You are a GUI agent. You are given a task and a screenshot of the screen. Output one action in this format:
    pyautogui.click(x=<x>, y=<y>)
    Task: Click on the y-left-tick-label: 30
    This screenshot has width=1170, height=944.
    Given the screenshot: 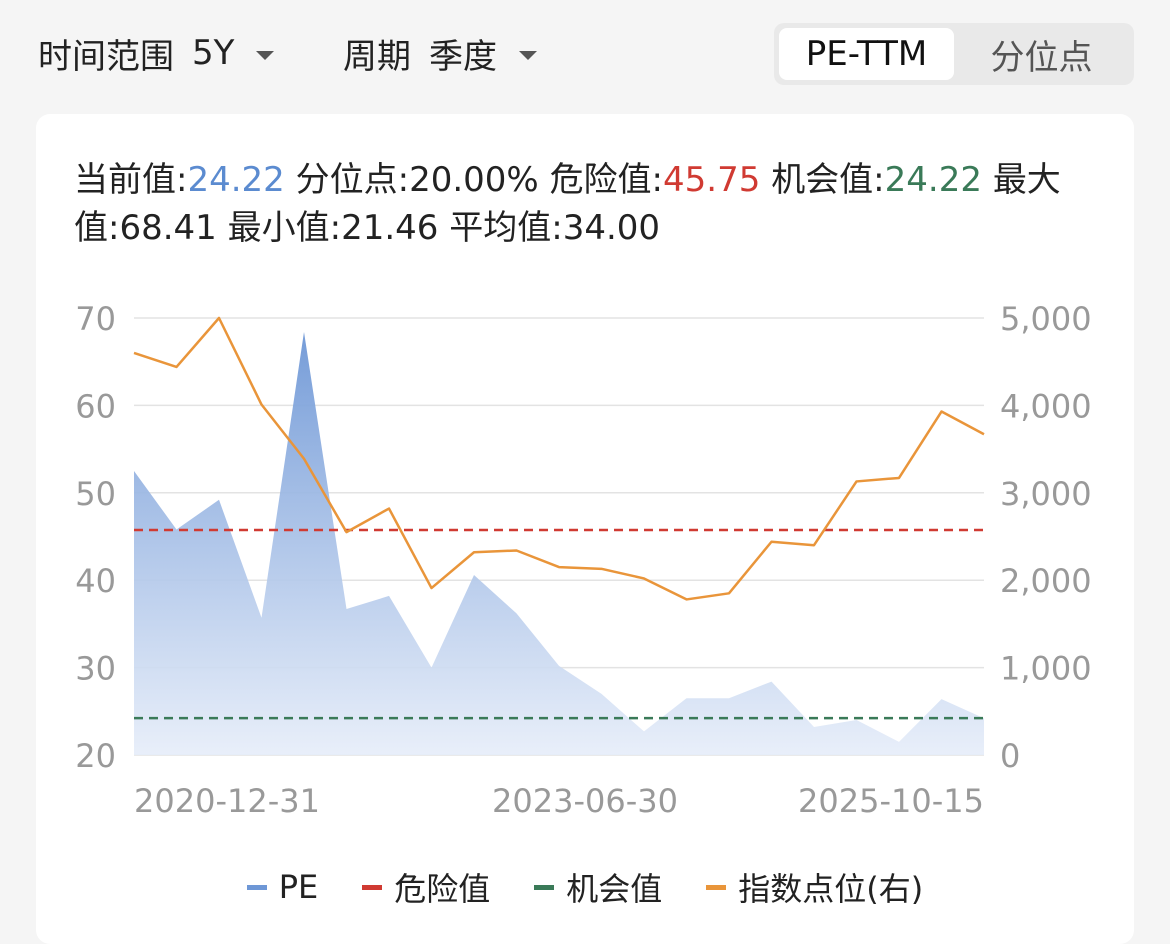 What is the action you would take?
    pyautogui.click(x=95, y=669)
    